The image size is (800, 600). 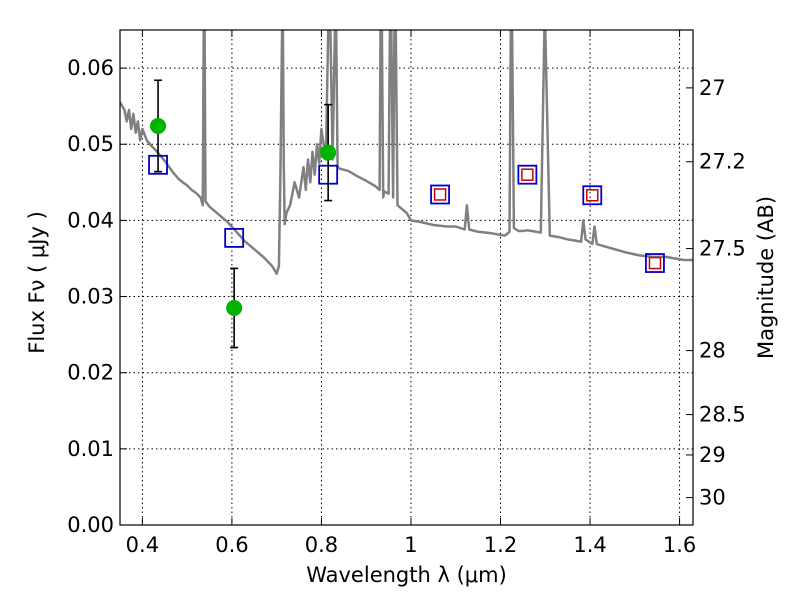 What do you see at coordinates (712, 351) in the screenshot?
I see `right-tick-label: 28` at bounding box center [712, 351].